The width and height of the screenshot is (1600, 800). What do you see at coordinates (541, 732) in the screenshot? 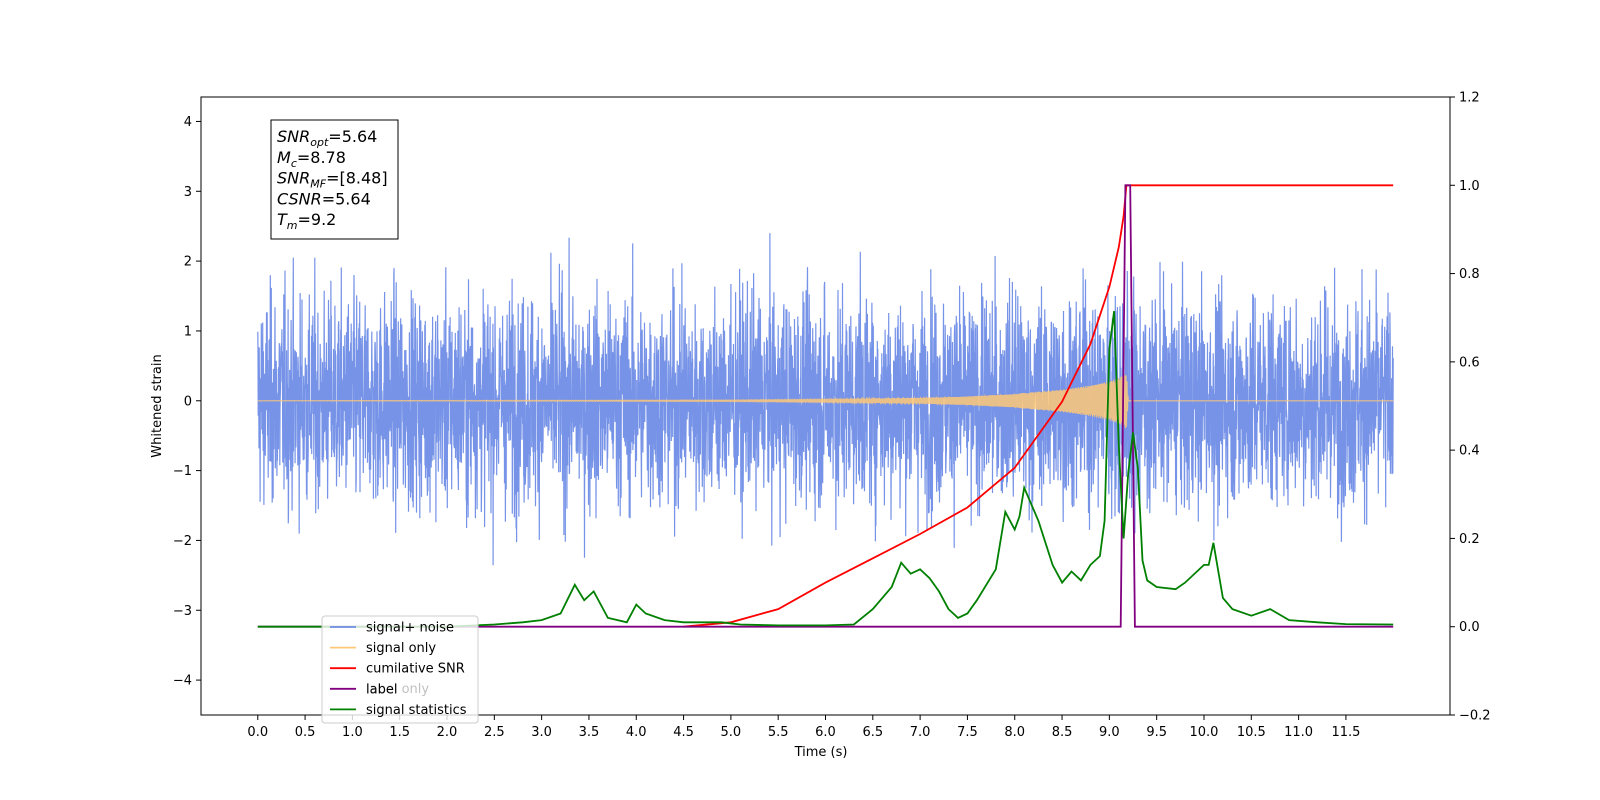
I see `x-tick-label: 3.0` at bounding box center [541, 732].